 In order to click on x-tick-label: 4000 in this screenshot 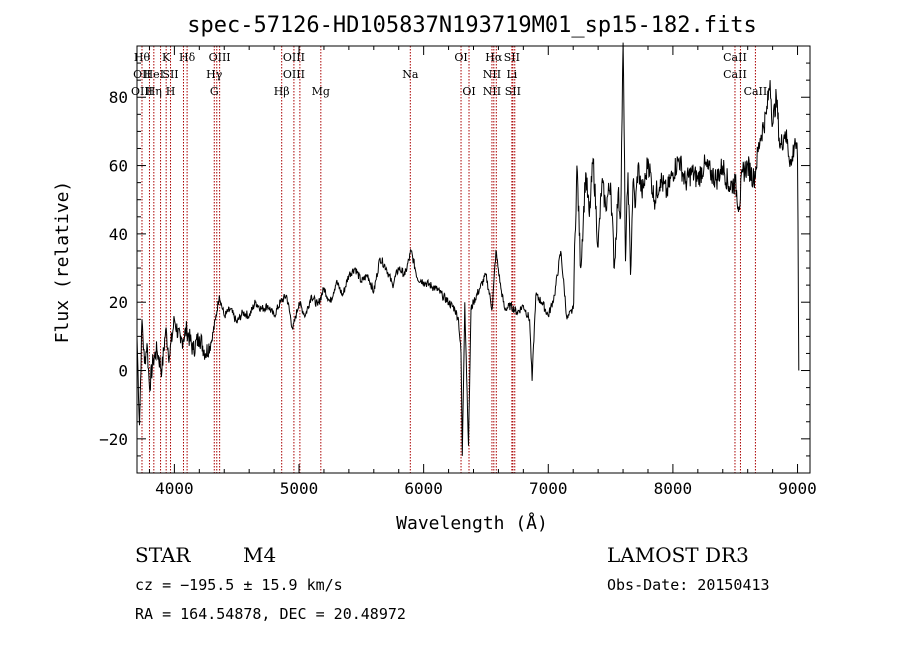, I will do `click(174, 488)`.